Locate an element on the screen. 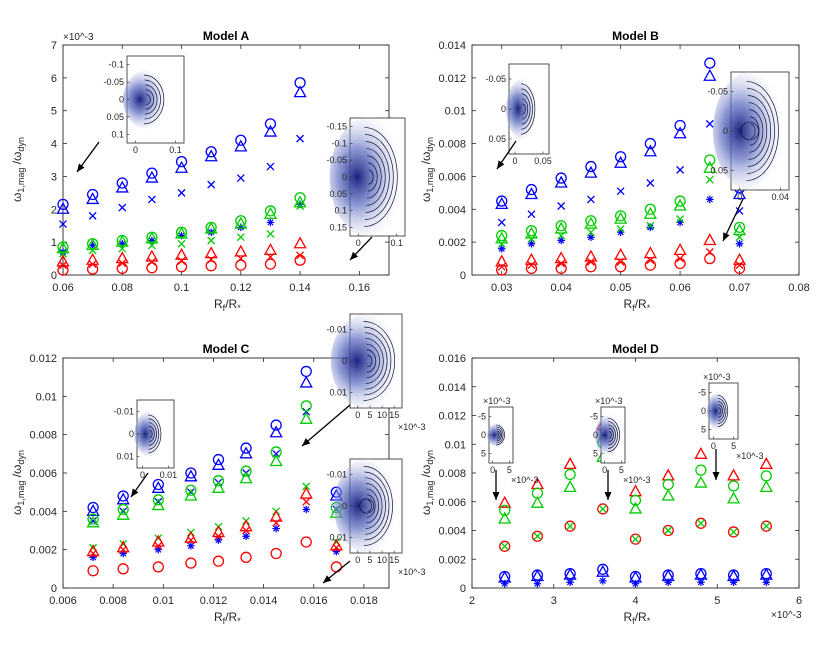 This screenshot has height=659, width=830. x-tick-label: 0.07 is located at coordinates (739, 288).